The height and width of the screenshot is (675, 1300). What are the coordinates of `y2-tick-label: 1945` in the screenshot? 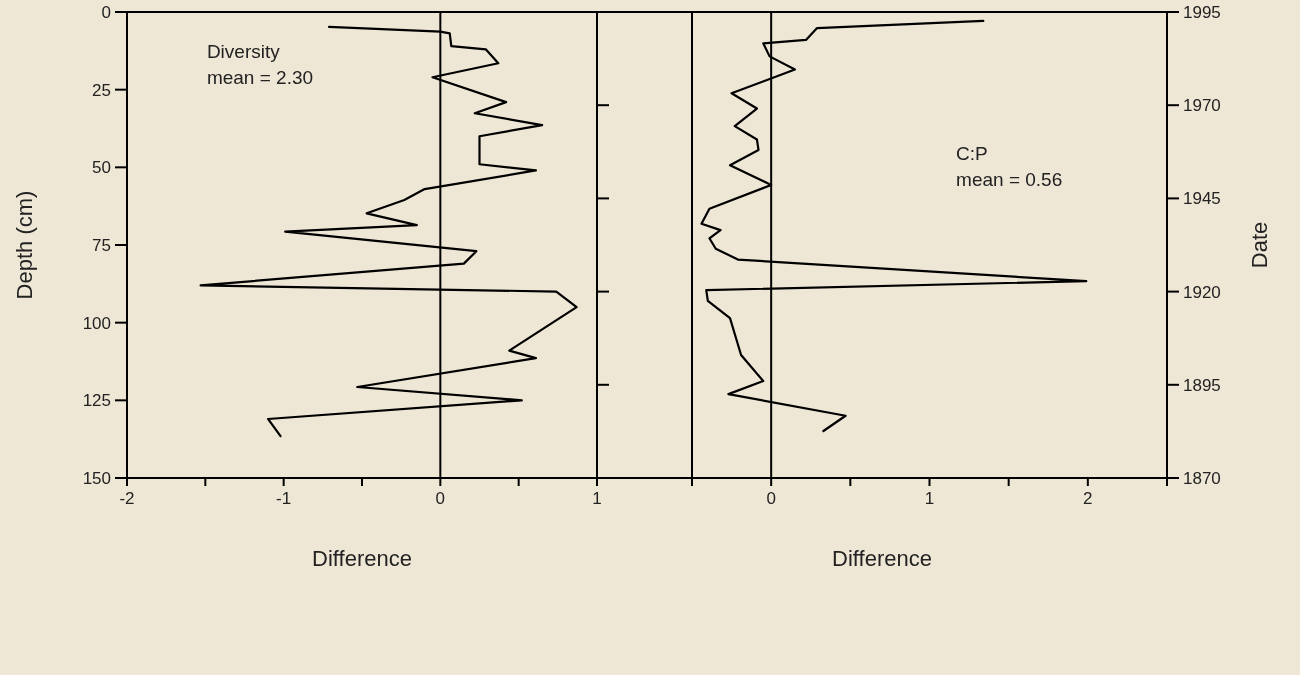 It's located at (1202, 199).